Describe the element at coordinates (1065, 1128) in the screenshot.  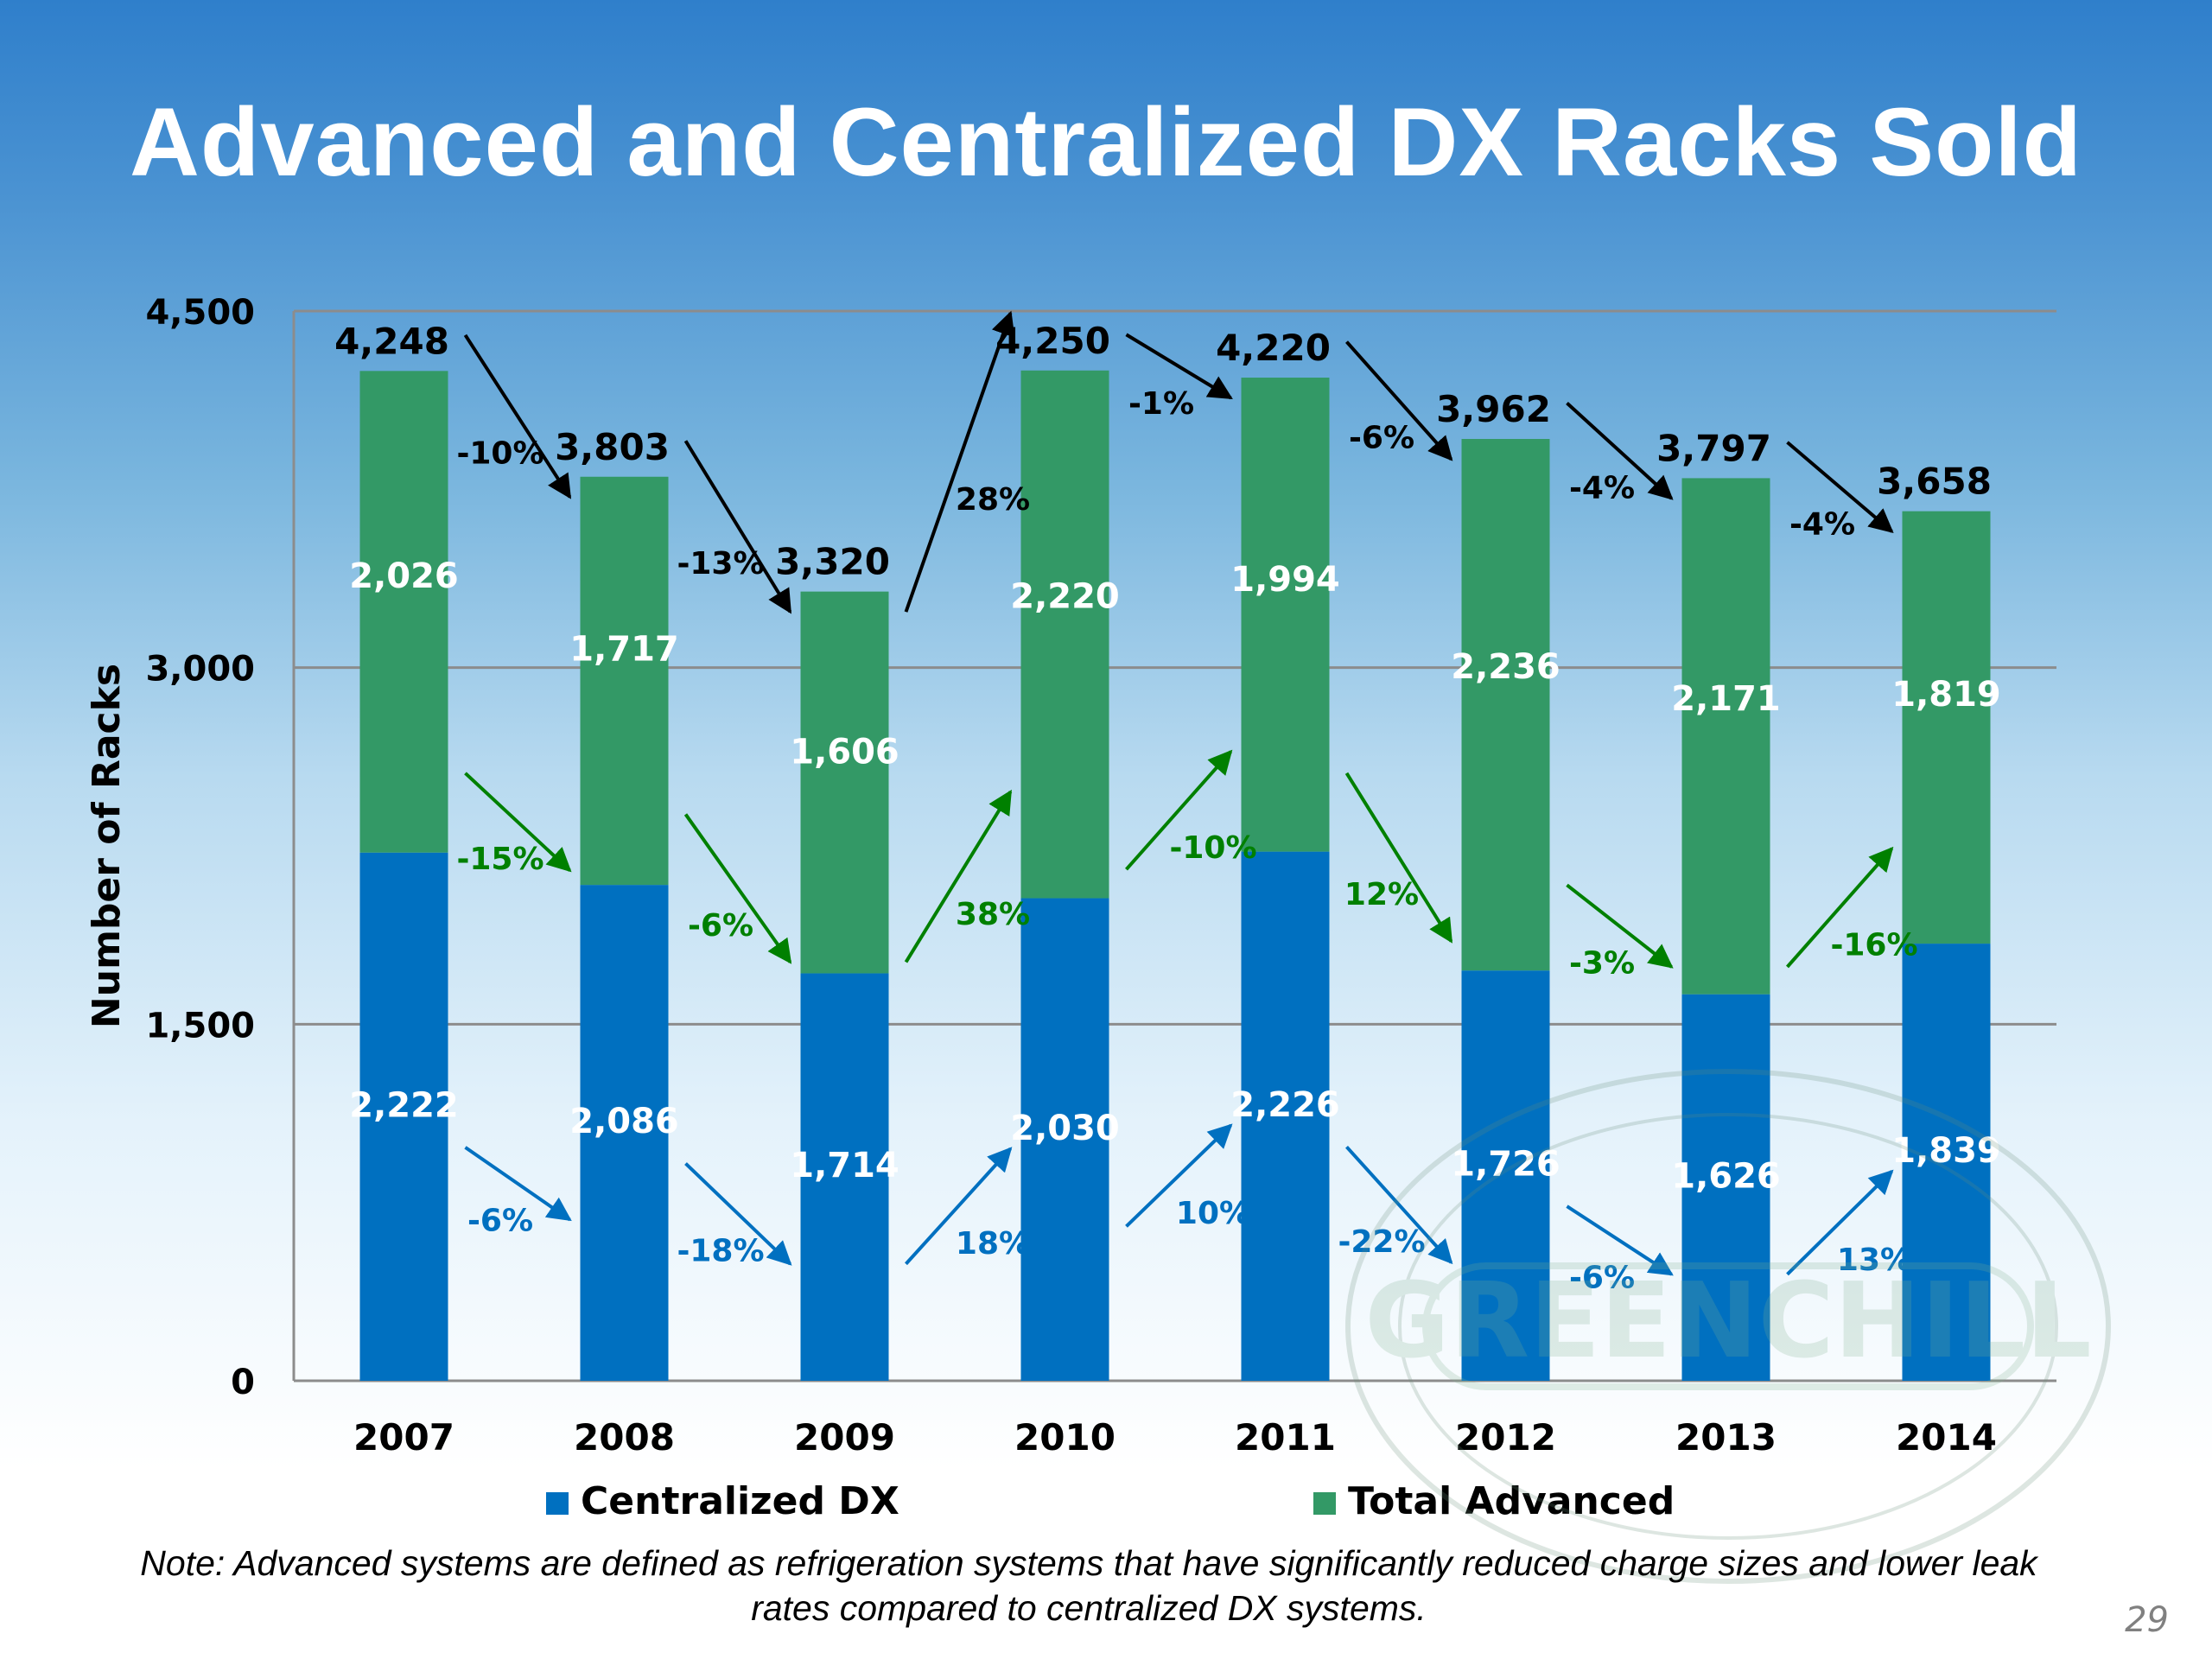
I see `data-label-centralized-dx: 2,030` at that location.